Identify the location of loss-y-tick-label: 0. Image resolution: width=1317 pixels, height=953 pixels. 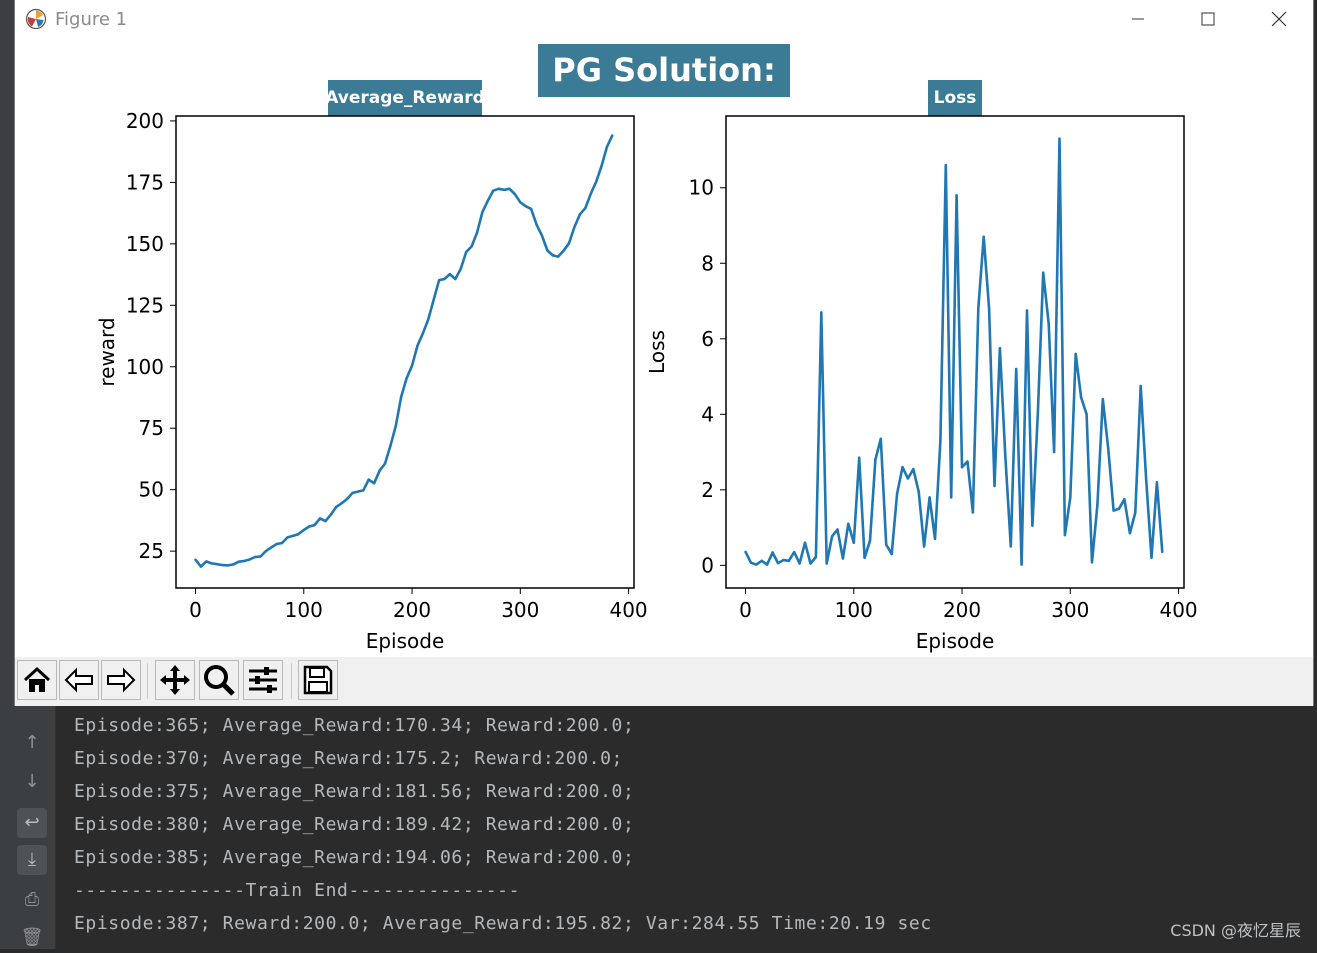
(707, 565).